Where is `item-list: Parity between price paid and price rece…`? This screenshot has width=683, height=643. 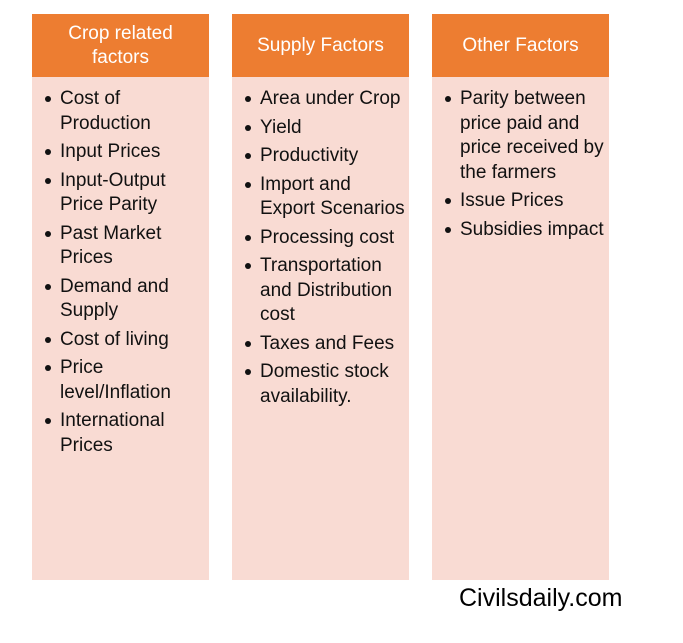 item-list: Parity between price paid and price rece… is located at coordinates (520, 159).